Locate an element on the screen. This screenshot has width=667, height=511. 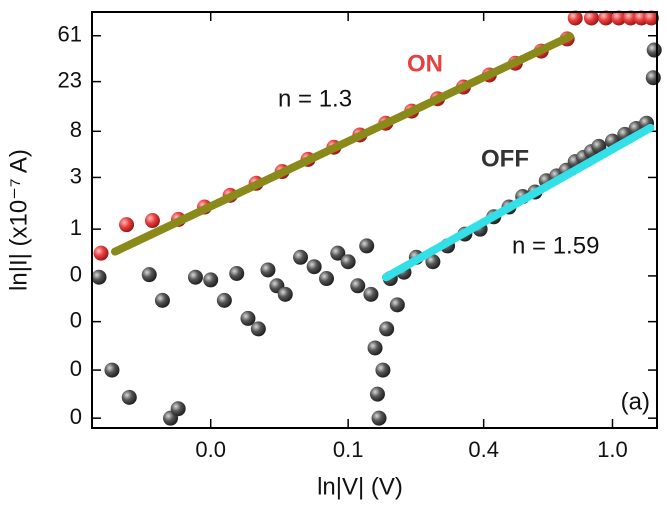
y-tick-label: 3 is located at coordinates (76, 175).